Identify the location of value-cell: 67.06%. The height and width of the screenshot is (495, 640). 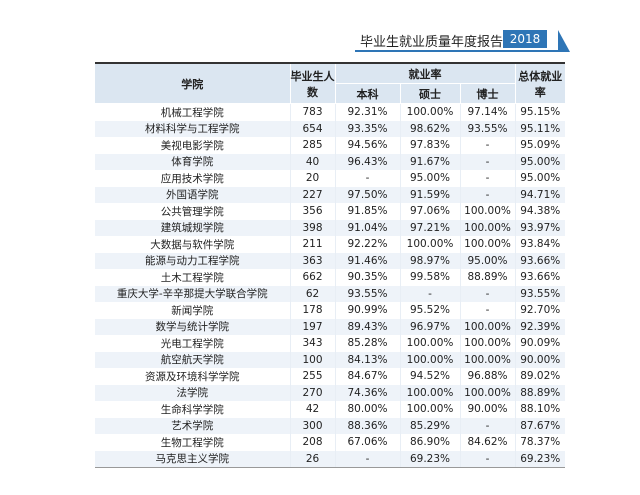
(367, 442).